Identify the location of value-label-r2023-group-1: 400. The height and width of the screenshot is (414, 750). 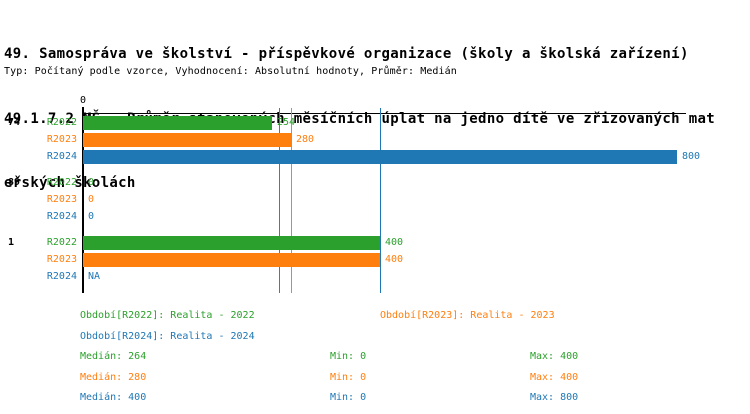
(394, 259).